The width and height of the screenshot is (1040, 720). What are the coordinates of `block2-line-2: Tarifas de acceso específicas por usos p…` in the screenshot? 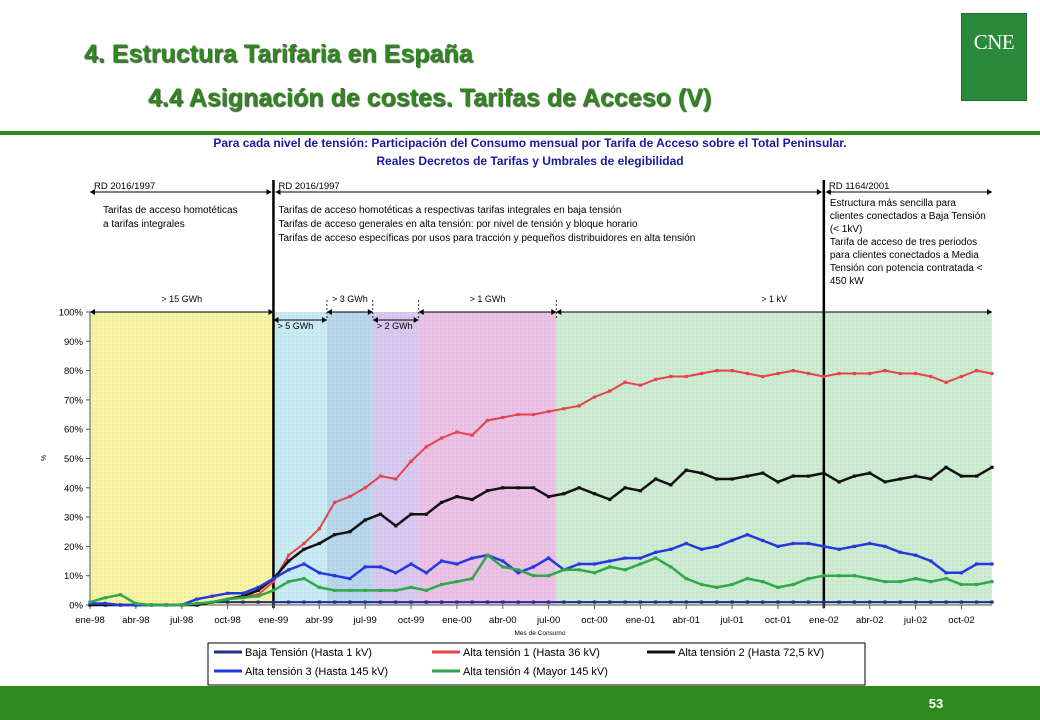 It's located at (486, 238).